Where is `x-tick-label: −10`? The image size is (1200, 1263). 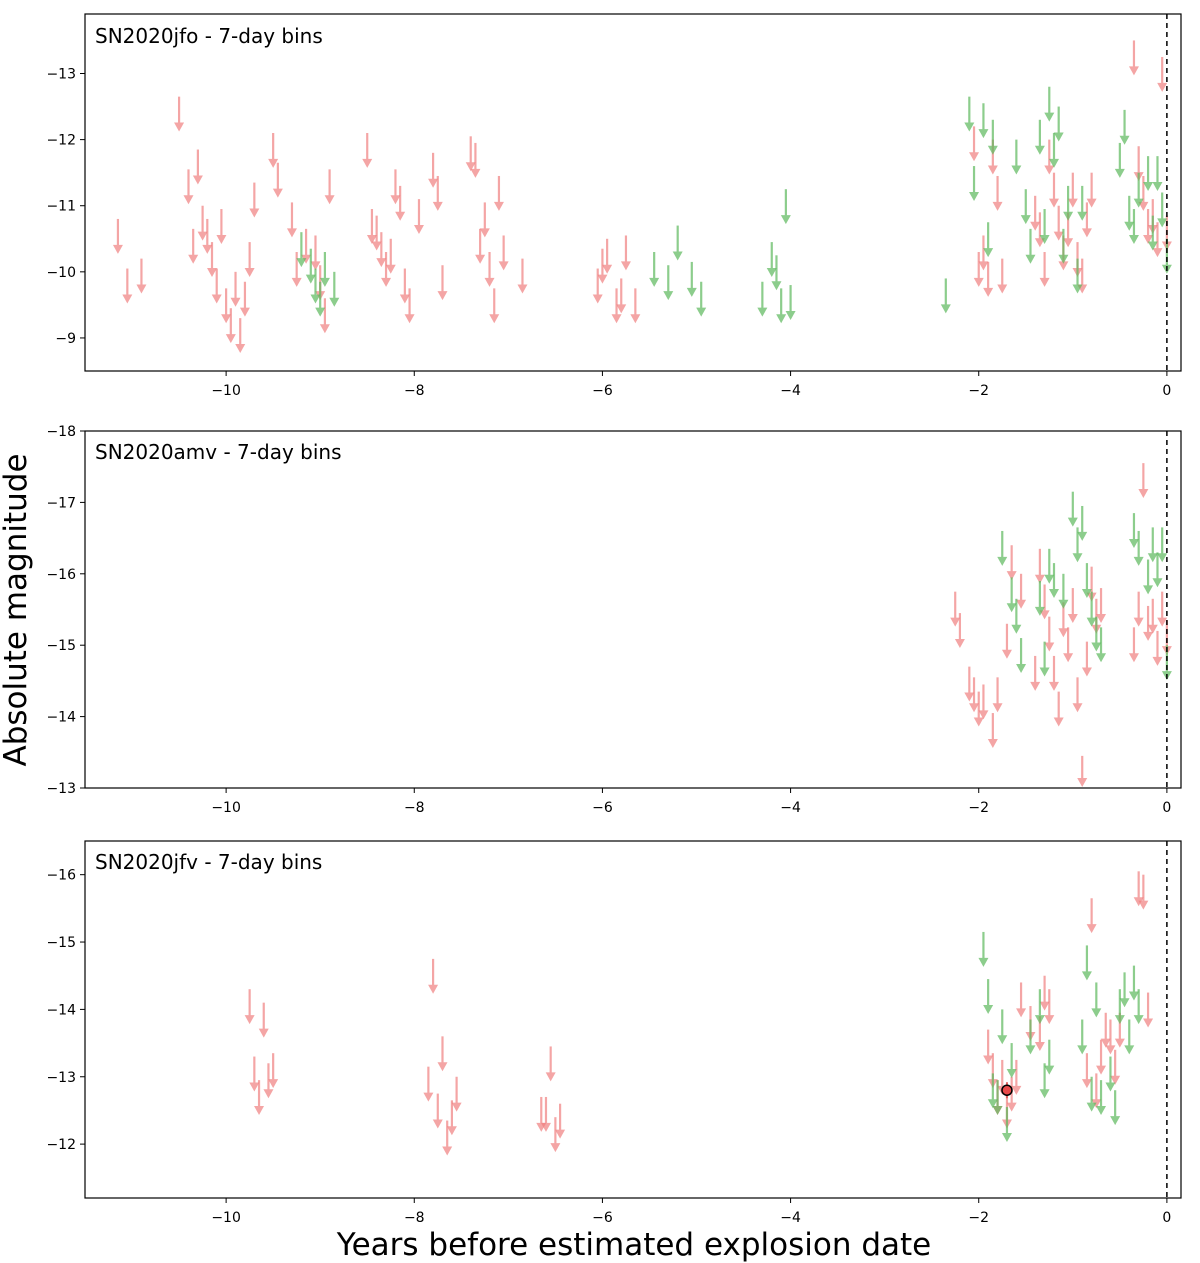 x-tick-label: −10 is located at coordinates (226, 1218).